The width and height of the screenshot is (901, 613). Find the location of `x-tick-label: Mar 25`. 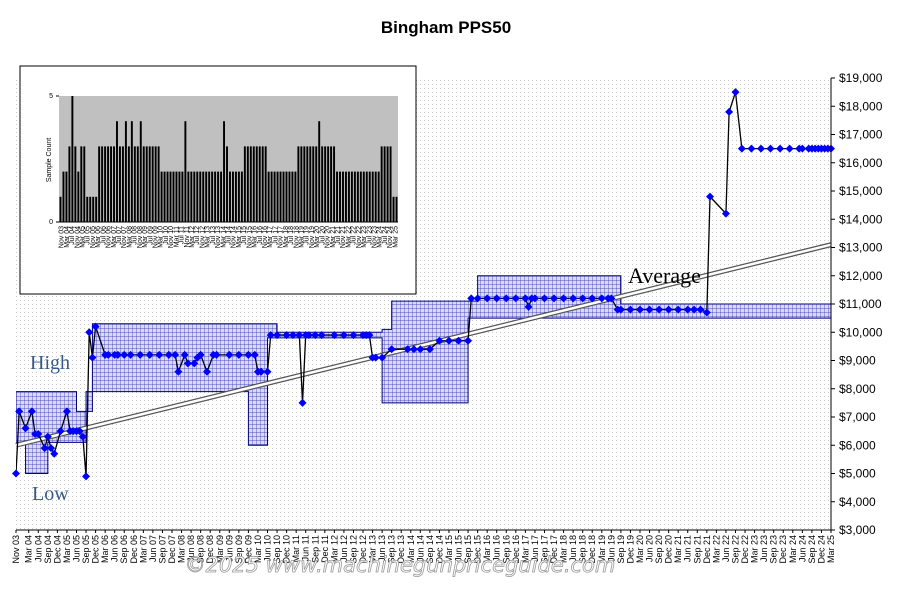

x-tick-label: Mar 25 is located at coordinates (831, 549).